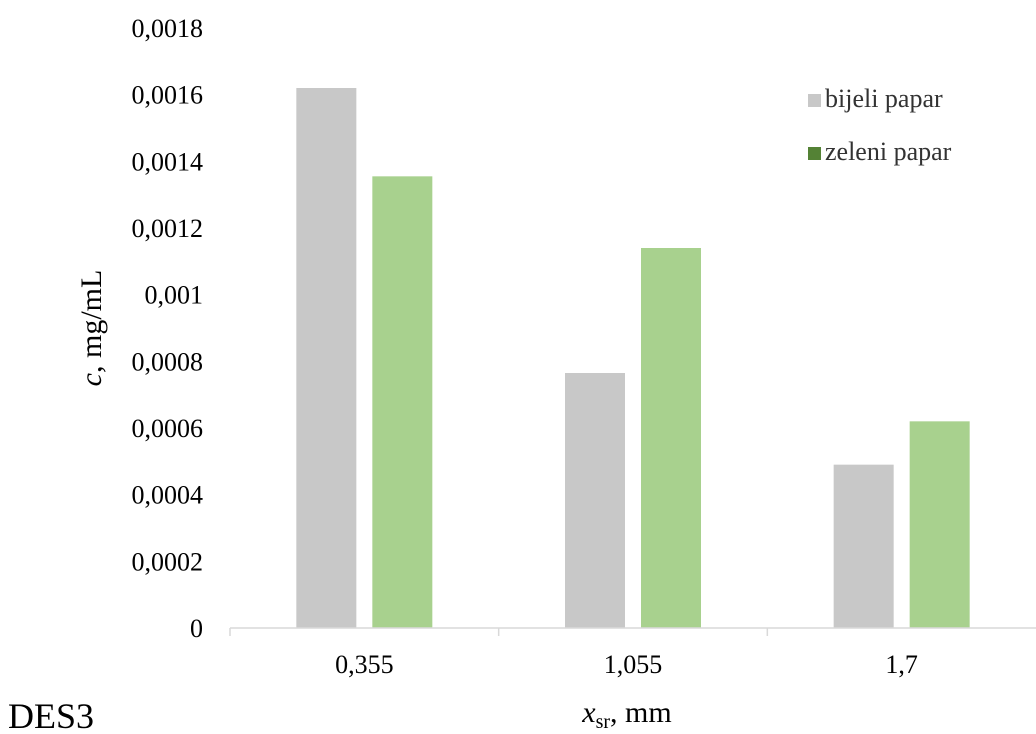 The image size is (1036, 734). I want to click on legend-label-bijeli: bijeli papar, so click(884, 98).